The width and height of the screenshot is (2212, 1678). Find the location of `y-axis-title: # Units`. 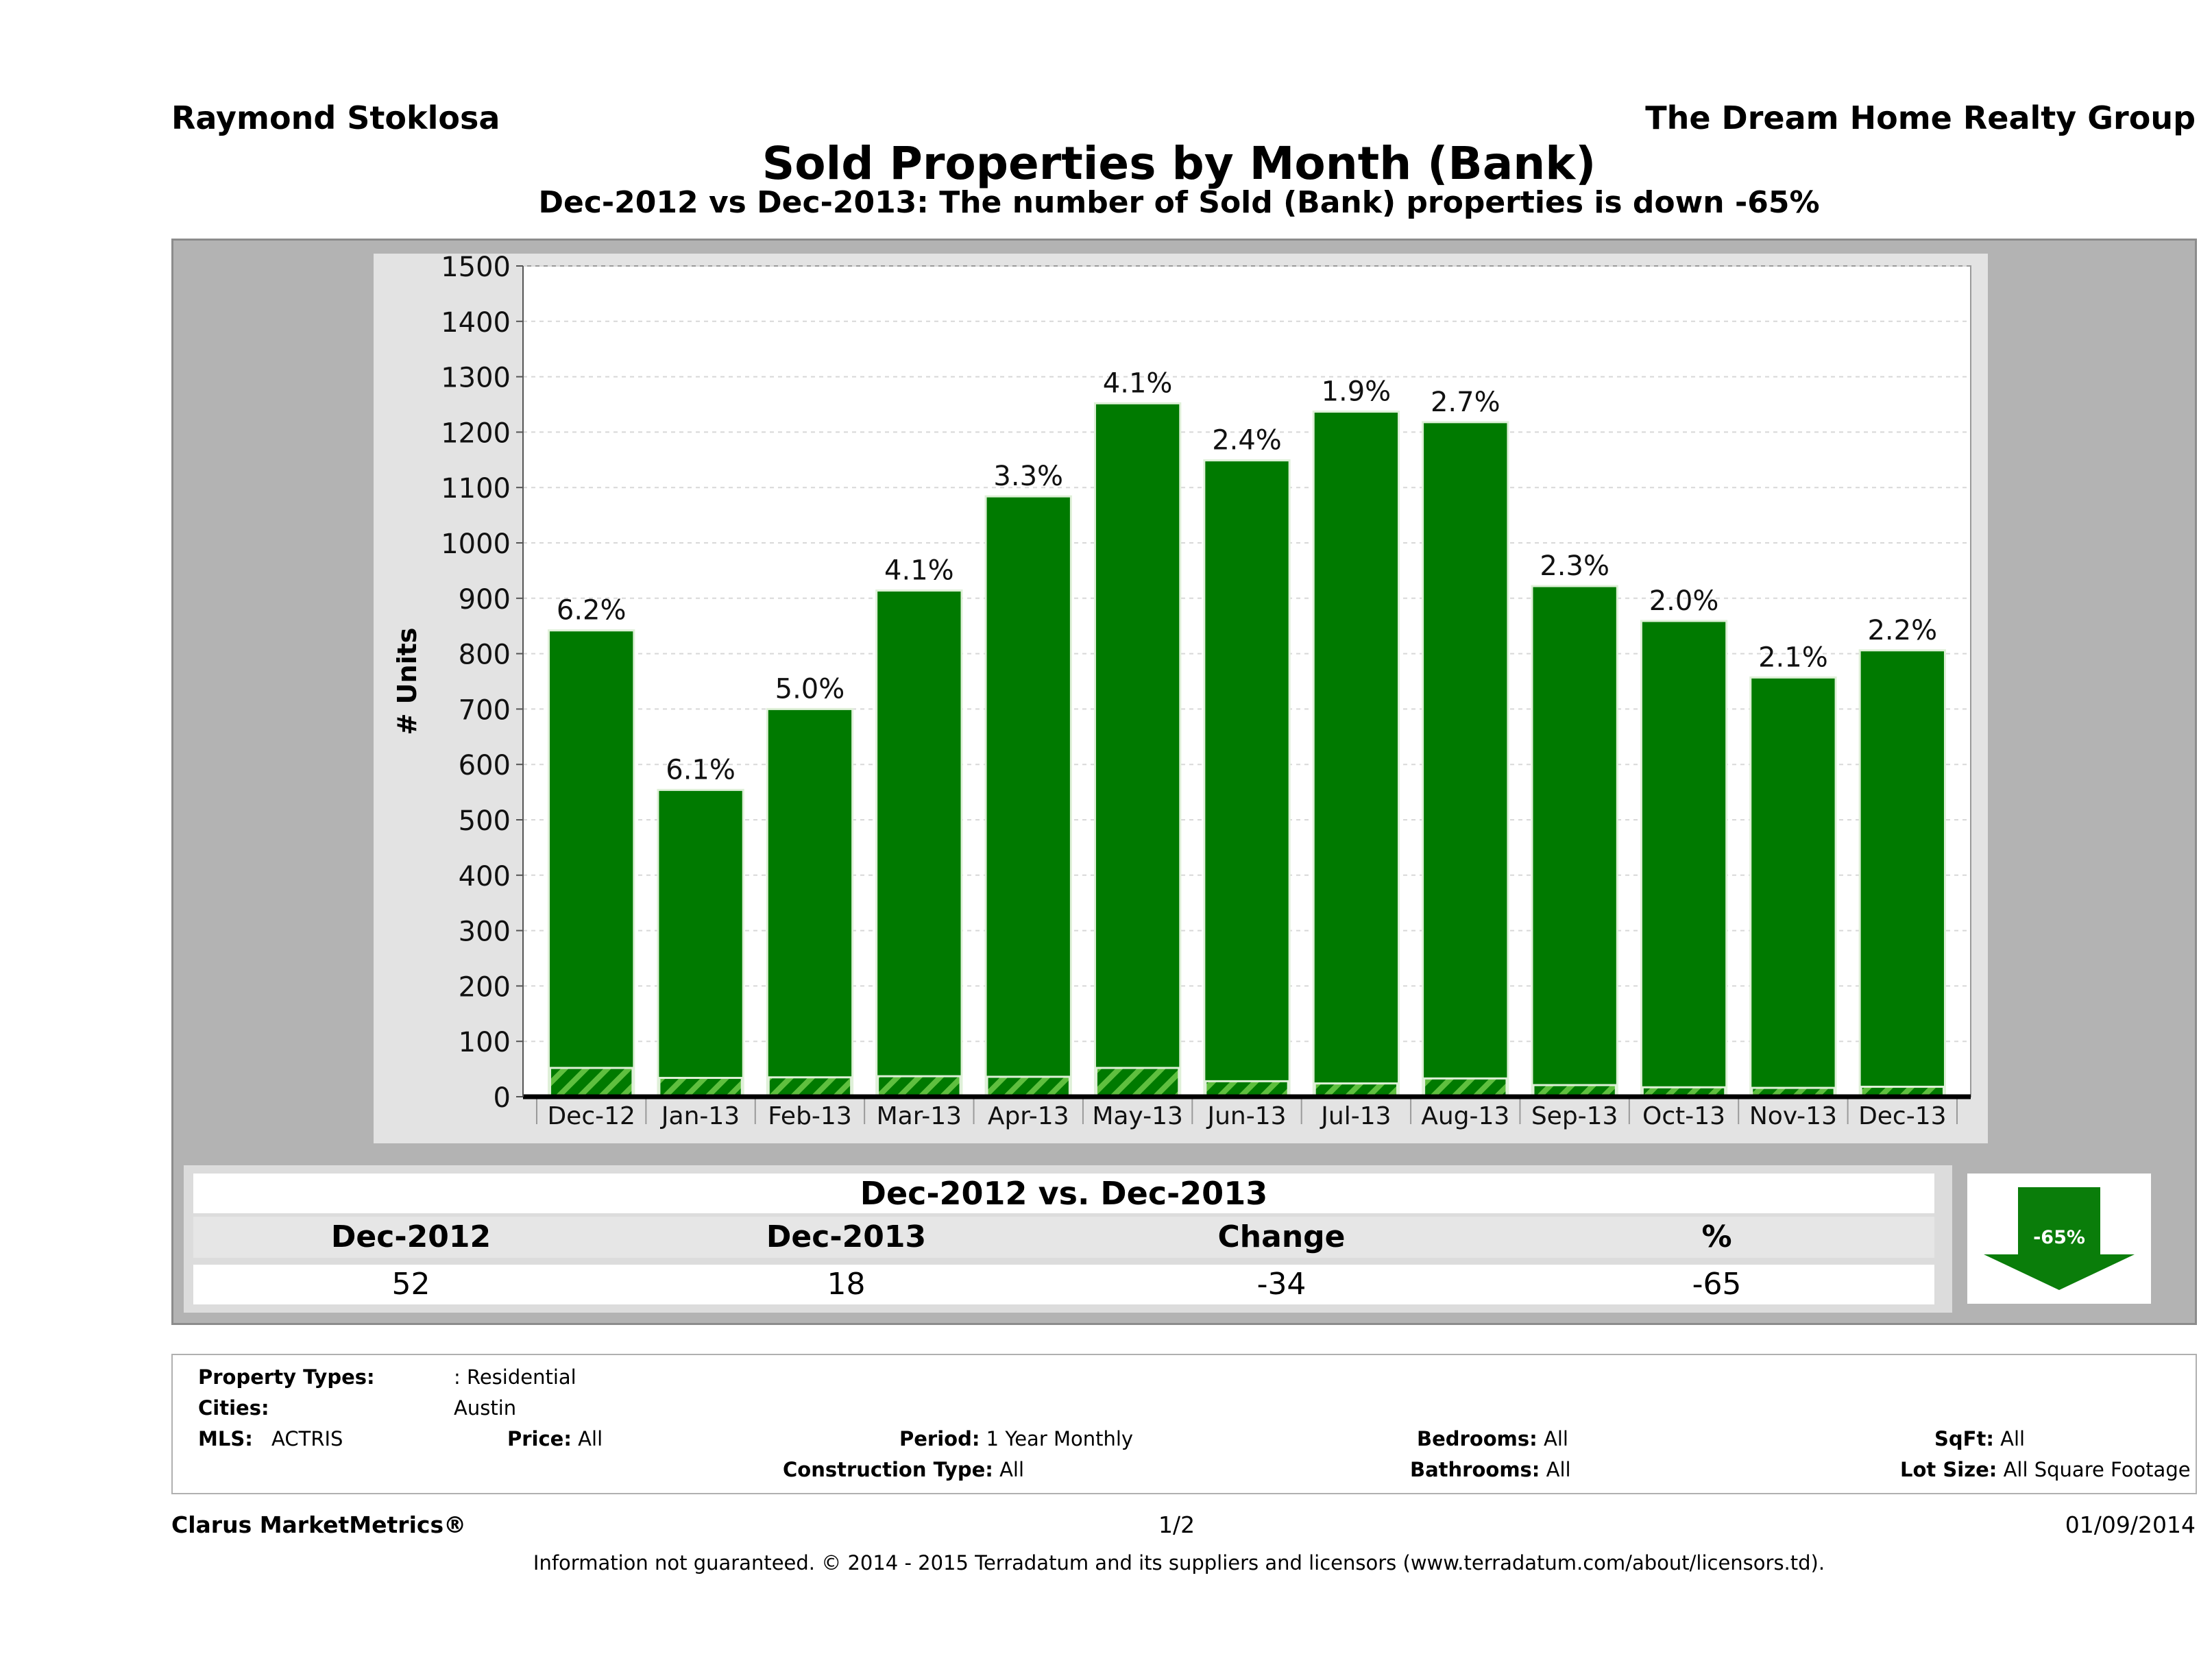

y-axis-title: # Units is located at coordinates (407, 681).